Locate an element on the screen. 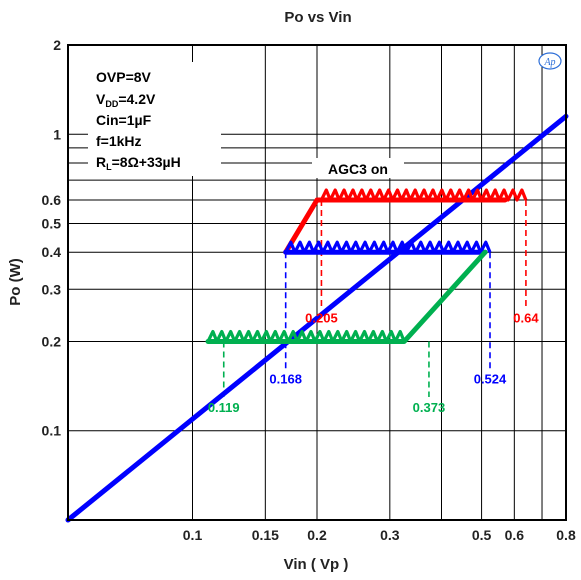 The image size is (581, 580). marker-value-label: 0.524 is located at coordinates (490, 379).